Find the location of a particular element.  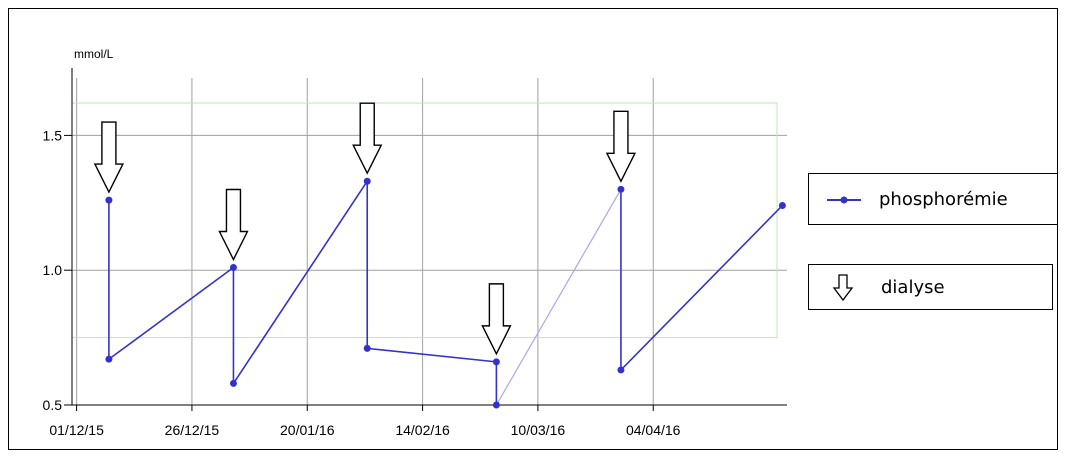

y-tick-label: 1.5 is located at coordinates (53, 135).